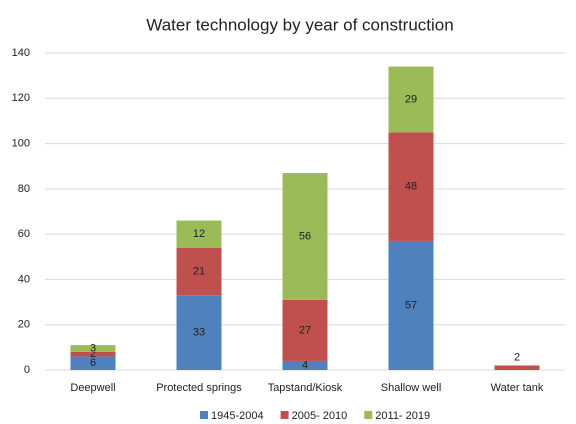 This screenshot has height=424, width=576. What do you see at coordinates (21, 53) in the screenshot?
I see `y-tick-label: 140` at bounding box center [21, 53].